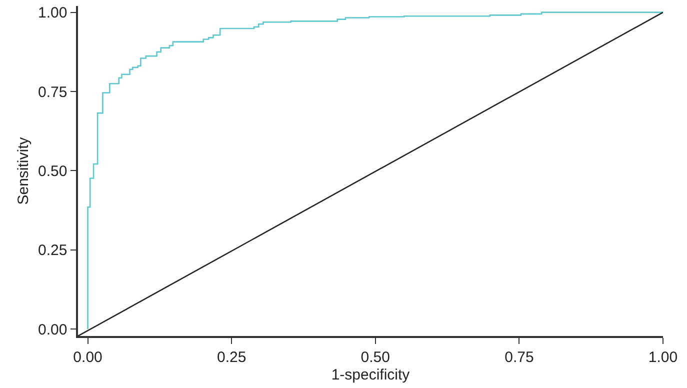 This screenshot has height=388, width=687. I want to click on y-tick-label: 0.75, so click(53, 92).